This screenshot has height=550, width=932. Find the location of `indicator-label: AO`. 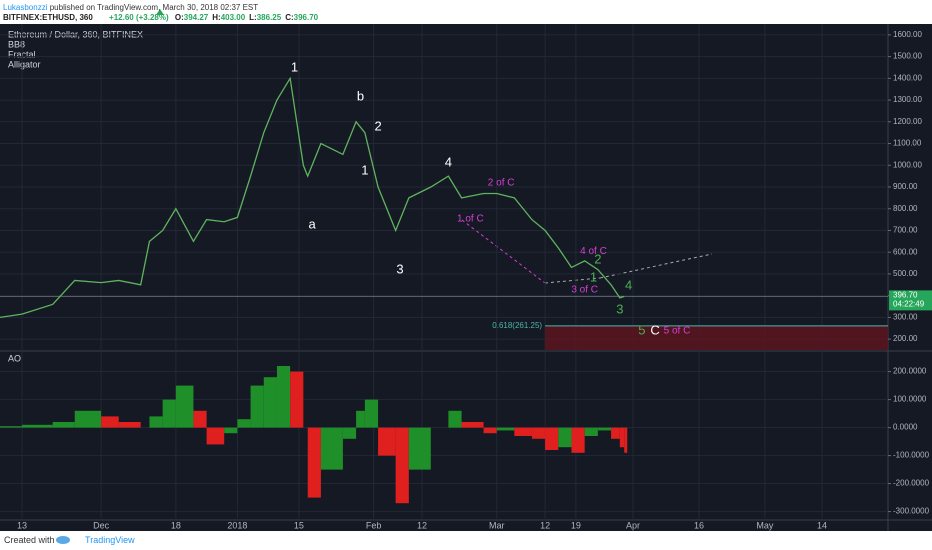

indicator-label: AO is located at coordinates (14, 358).